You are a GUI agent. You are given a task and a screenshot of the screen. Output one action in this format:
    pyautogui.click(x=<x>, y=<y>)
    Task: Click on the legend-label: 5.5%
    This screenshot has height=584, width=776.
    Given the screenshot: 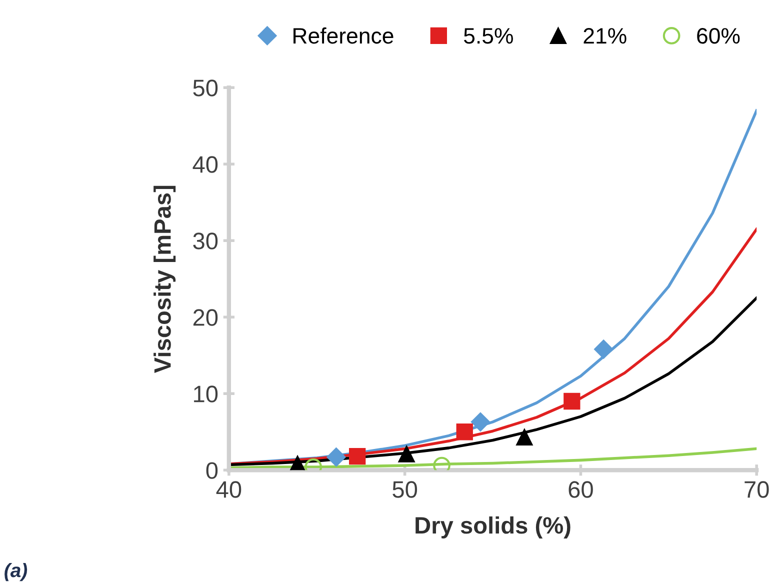 What is the action you would take?
    pyautogui.click(x=488, y=36)
    